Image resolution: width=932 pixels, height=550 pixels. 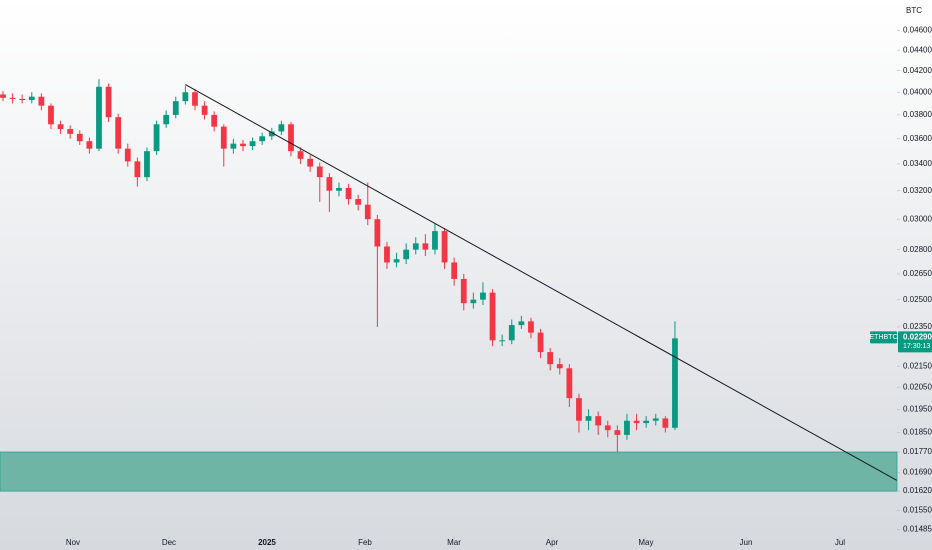 What do you see at coordinates (917, 386) in the screenshot?
I see `y-tick-label: 0.02050` at bounding box center [917, 386].